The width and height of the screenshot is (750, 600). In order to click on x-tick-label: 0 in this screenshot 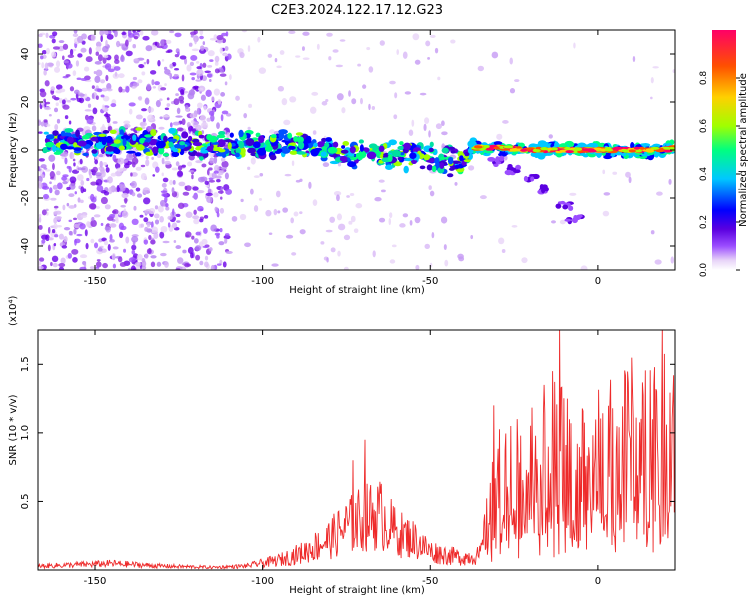, I will do `click(598, 581)`.